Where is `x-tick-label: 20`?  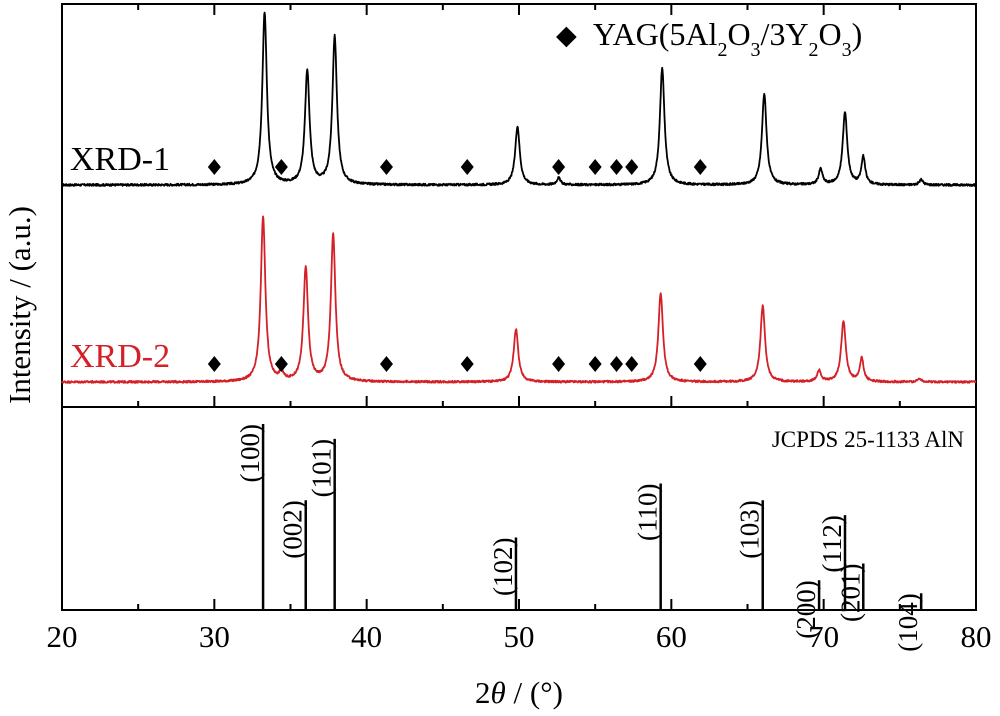
x-tick-label: 20 is located at coordinates (62, 636).